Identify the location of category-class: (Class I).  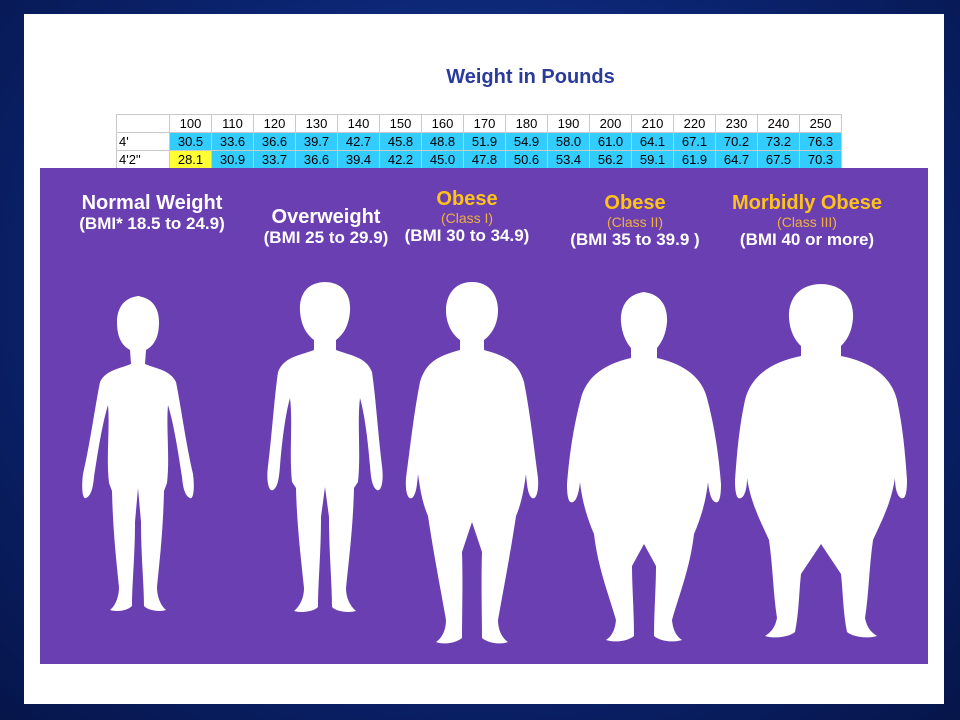
(467, 218).